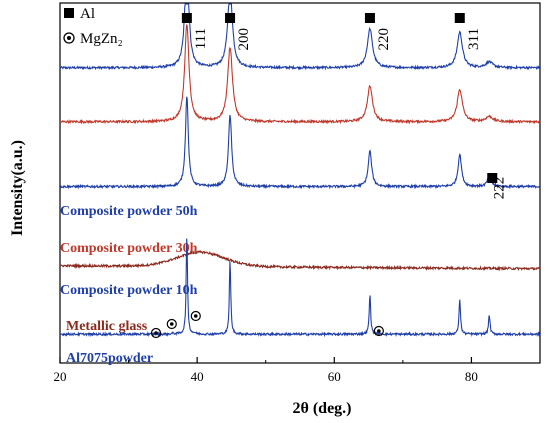 This screenshot has height=423, width=550. What do you see at coordinates (60, 376) in the screenshot?
I see `x-tick-label-0: 20` at bounding box center [60, 376].